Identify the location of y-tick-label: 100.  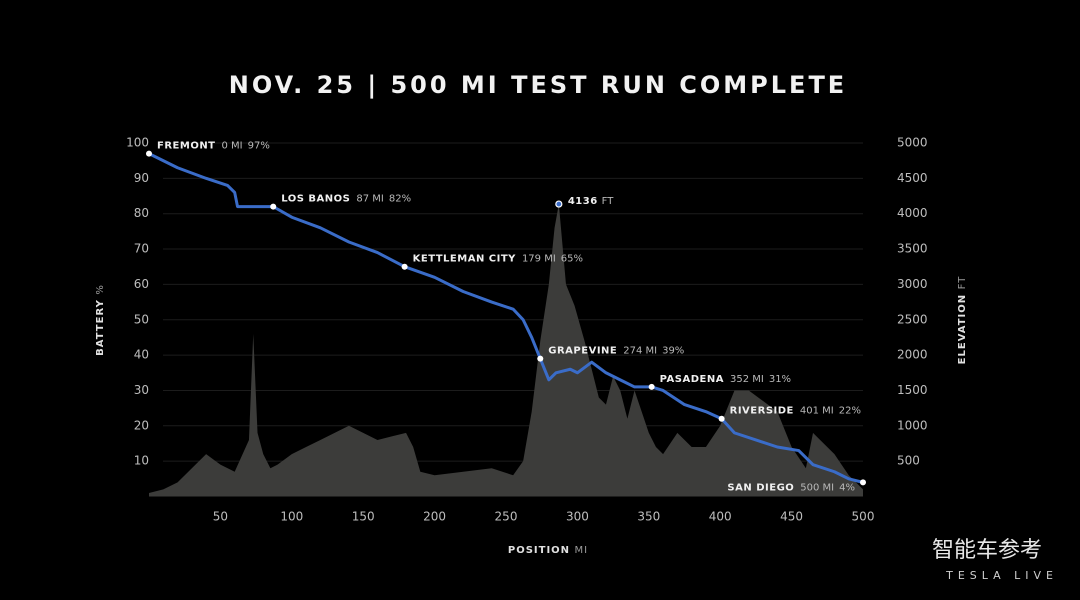
(137, 143).